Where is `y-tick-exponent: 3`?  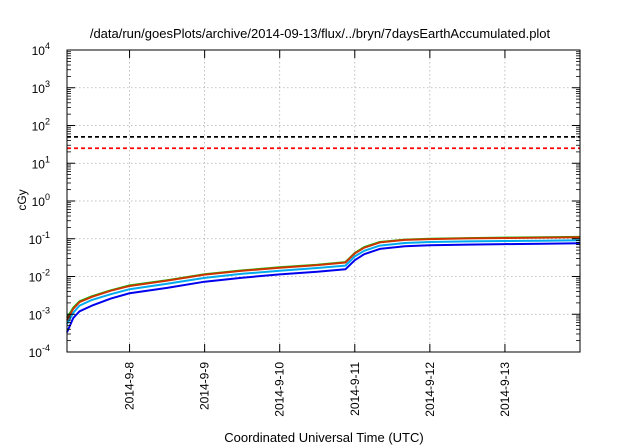
y-tick-exponent: 3 is located at coordinates (47, 84).